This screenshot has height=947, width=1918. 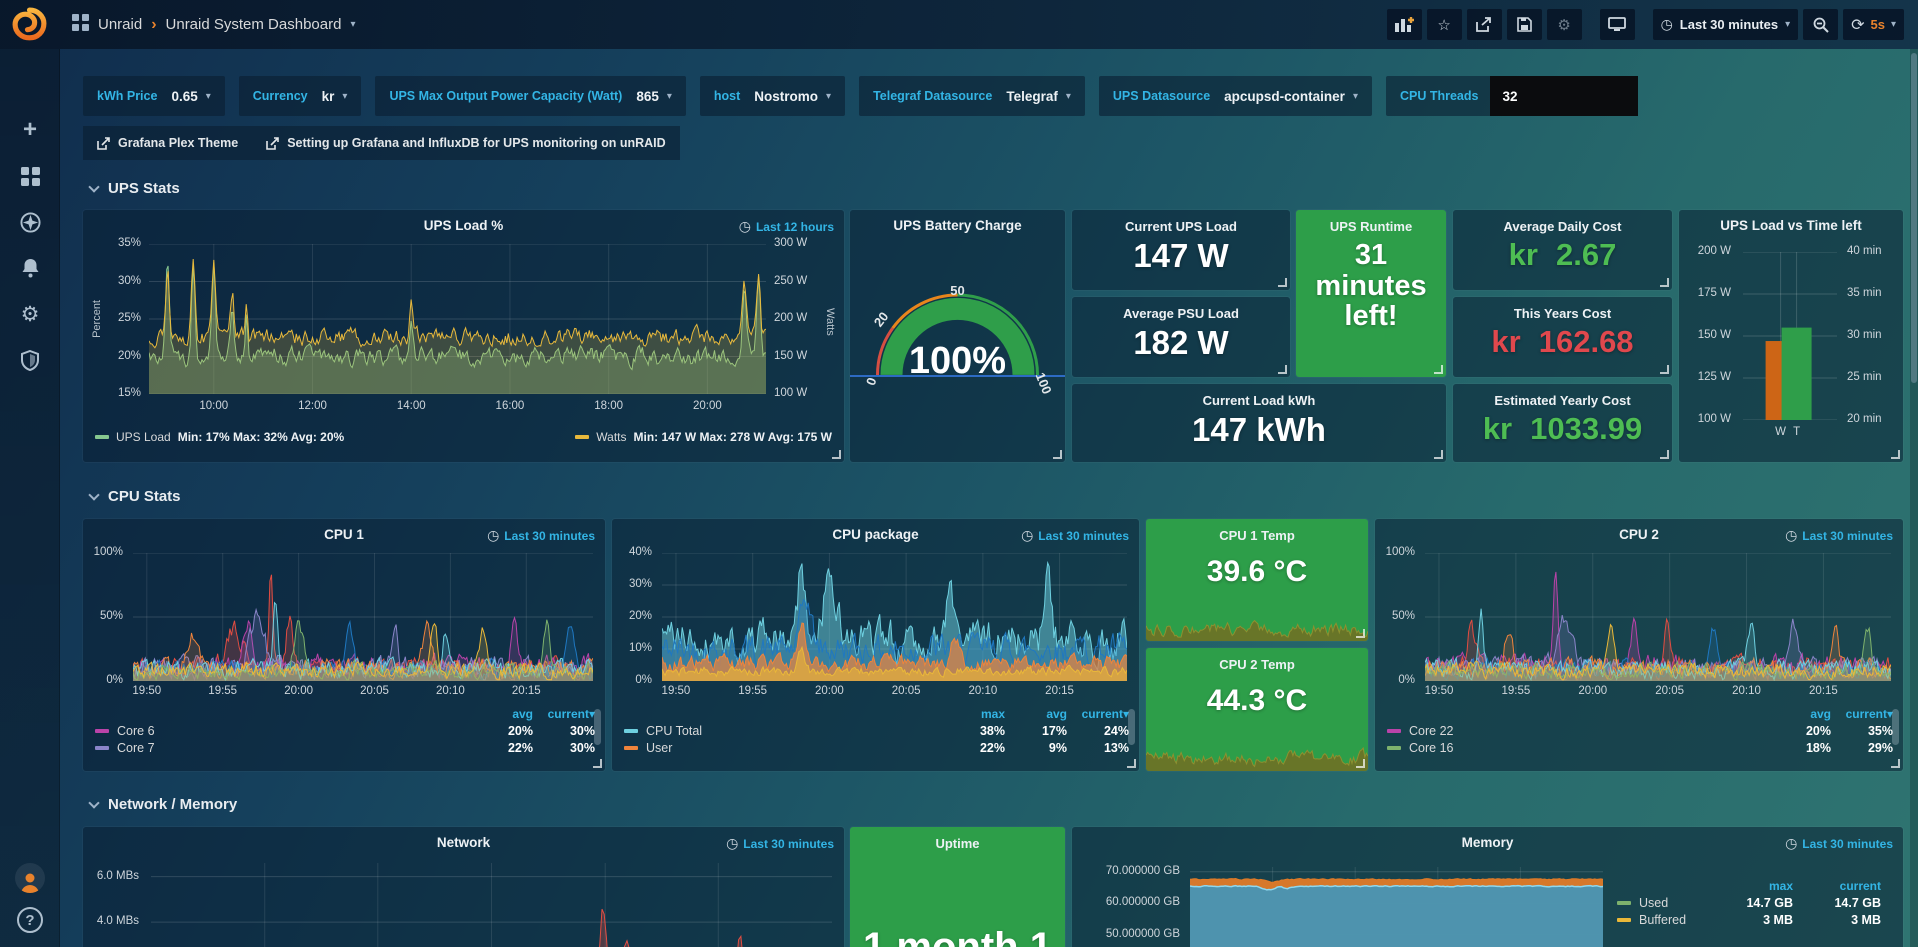 What do you see at coordinates (783, 731) in the screenshot?
I see `legend-series-name: CPU Total` at bounding box center [783, 731].